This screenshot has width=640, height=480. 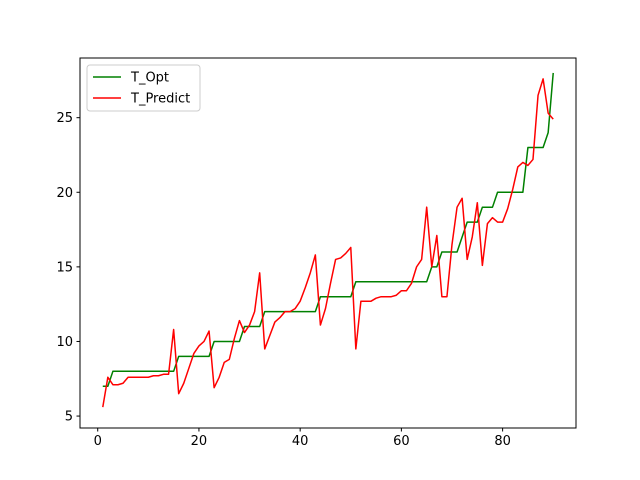 What do you see at coordinates (98, 441) in the screenshot?
I see `x-tick-label: 0` at bounding box center [98, 441].